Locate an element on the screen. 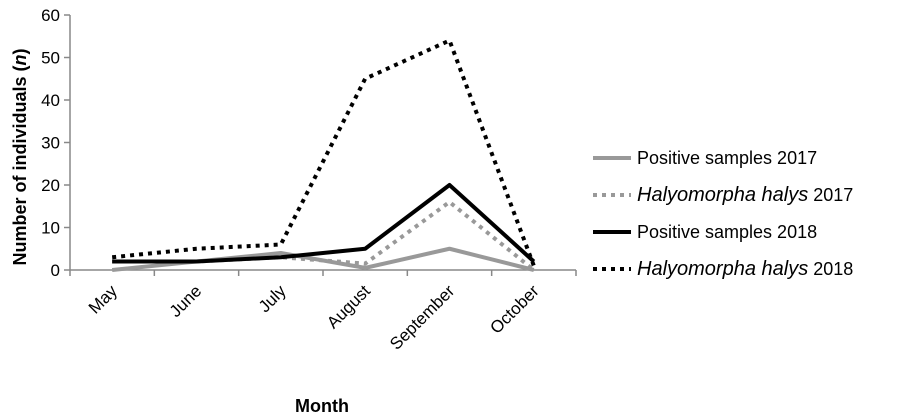  x-tick-label: August is located at coordinates (348, 306).